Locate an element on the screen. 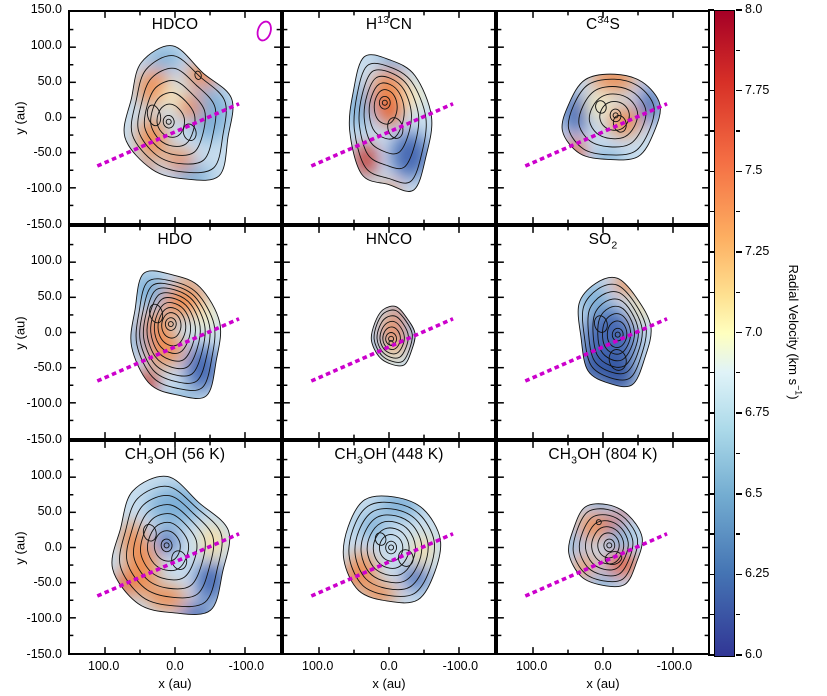 Image resolution: width=827 pixels, height=696 pixels. colorbar-tick-label: 6.5 is located at coordinates (754, 492).